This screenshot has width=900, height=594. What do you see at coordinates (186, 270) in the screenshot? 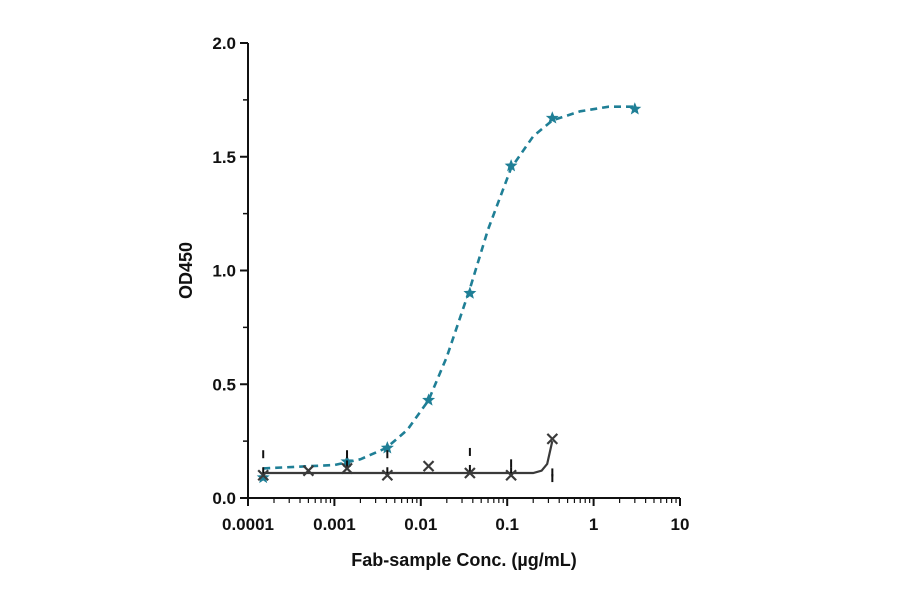
I see `y-axis-title: OD450` at bounding box center [186, 270].